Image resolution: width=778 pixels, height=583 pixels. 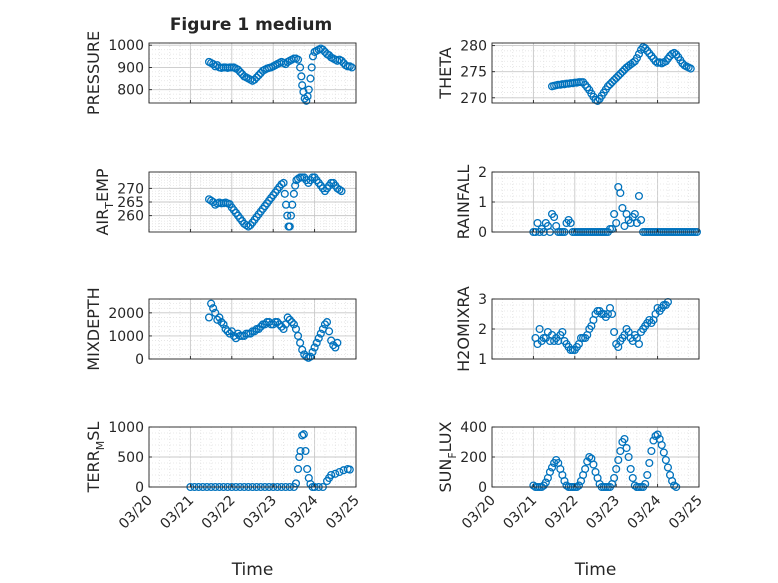 I want to click on subplot-pressure: 800 900 1000 PRESSURE, so click(x=220, y=73).